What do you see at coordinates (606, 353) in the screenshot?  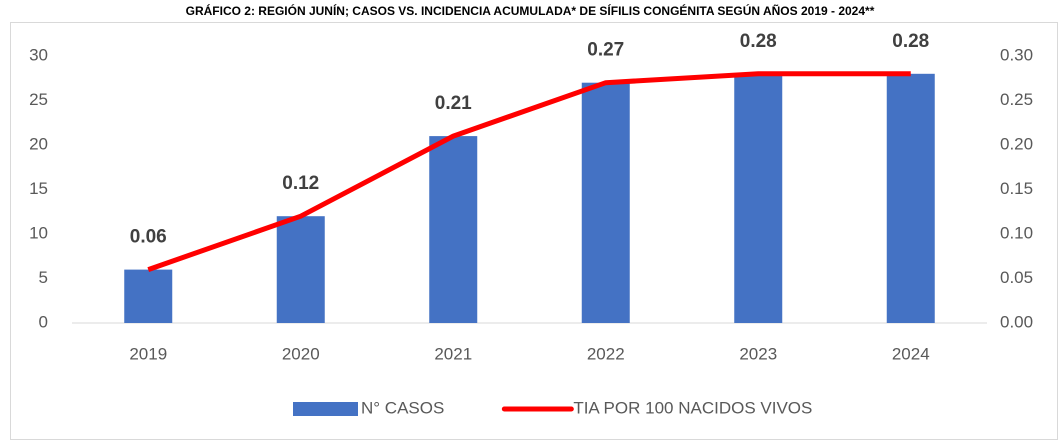 I see `x-tick-label: 2022` at bounding box center [606, 353].